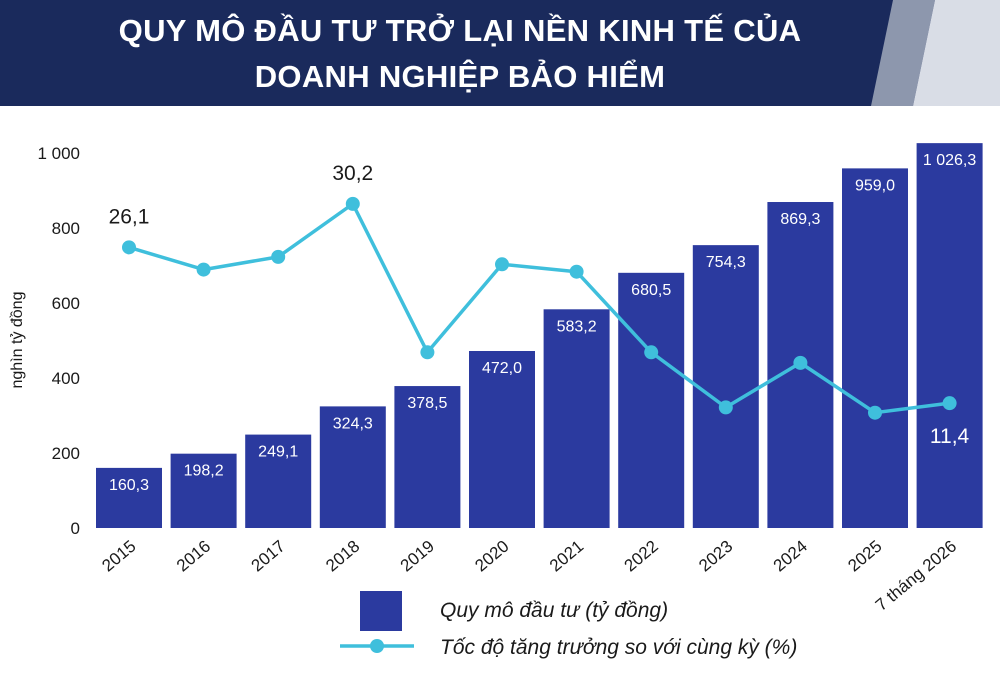 This screenshot has height=675, width=1000. Describe the element at coordinates (651, 290) in the screenshot. I see `bar-value-label: 680,5` at that location.